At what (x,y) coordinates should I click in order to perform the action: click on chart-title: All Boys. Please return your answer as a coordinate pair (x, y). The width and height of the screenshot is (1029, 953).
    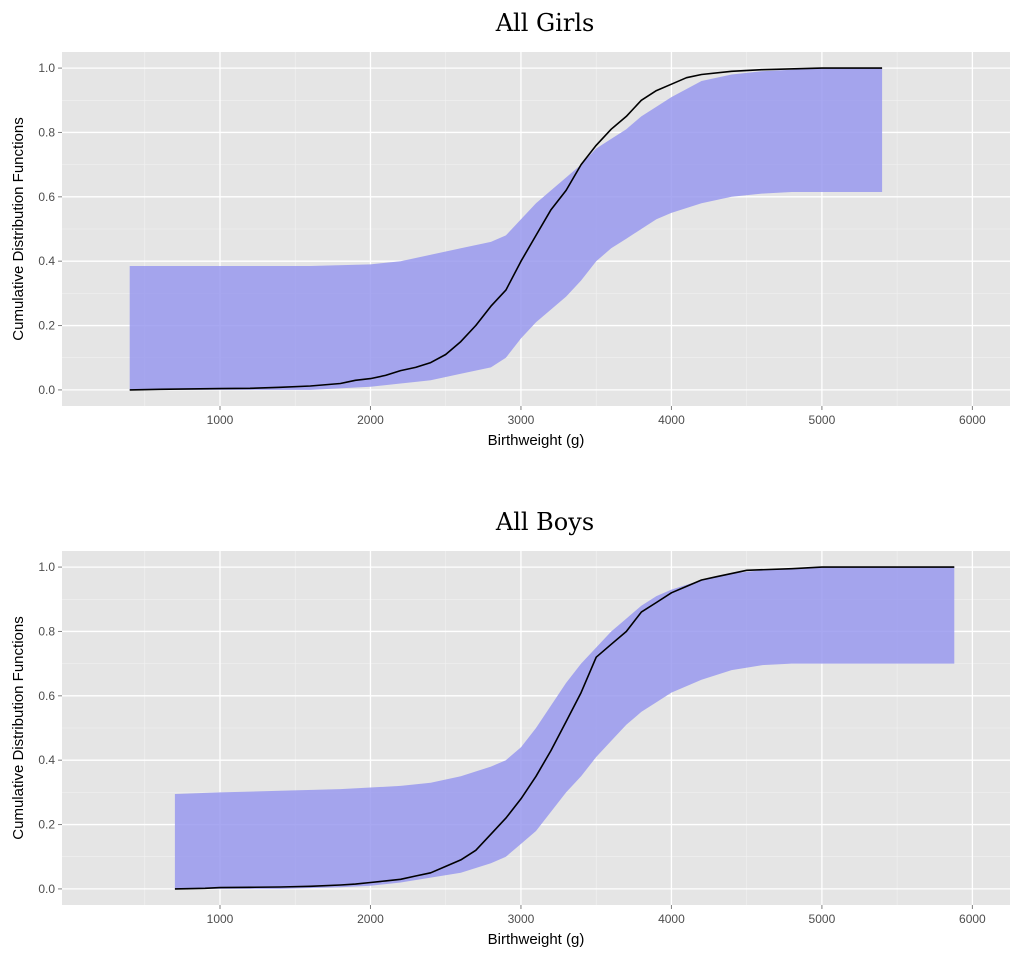
    Looking at the image, I should click on (544, 522).